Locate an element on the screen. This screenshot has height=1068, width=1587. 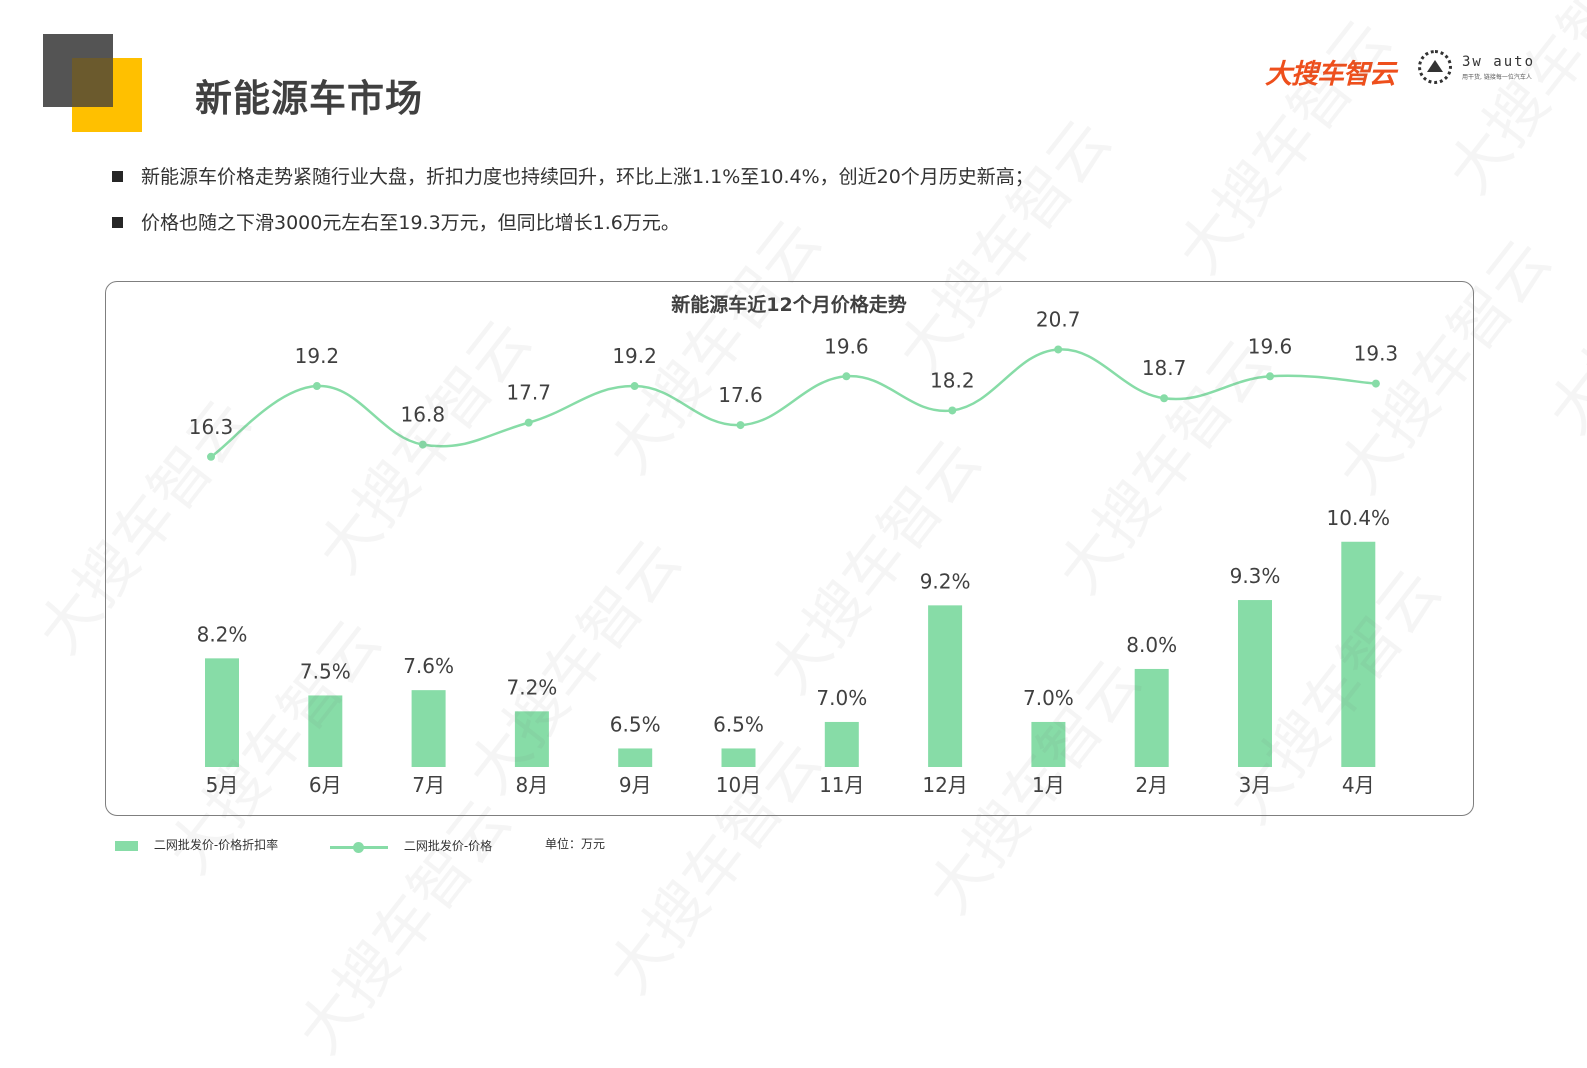
bar-data-label: 7.2% is located at coordinates (531, 687).